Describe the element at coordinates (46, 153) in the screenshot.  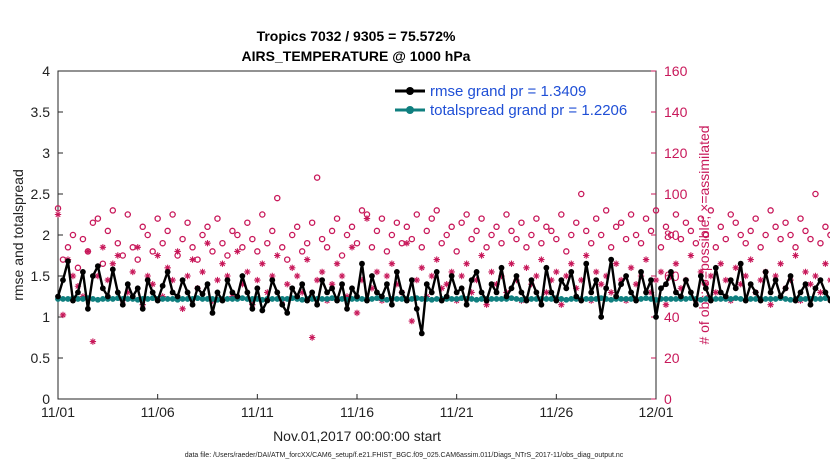
I see `y-tick-label: 3` at that location.